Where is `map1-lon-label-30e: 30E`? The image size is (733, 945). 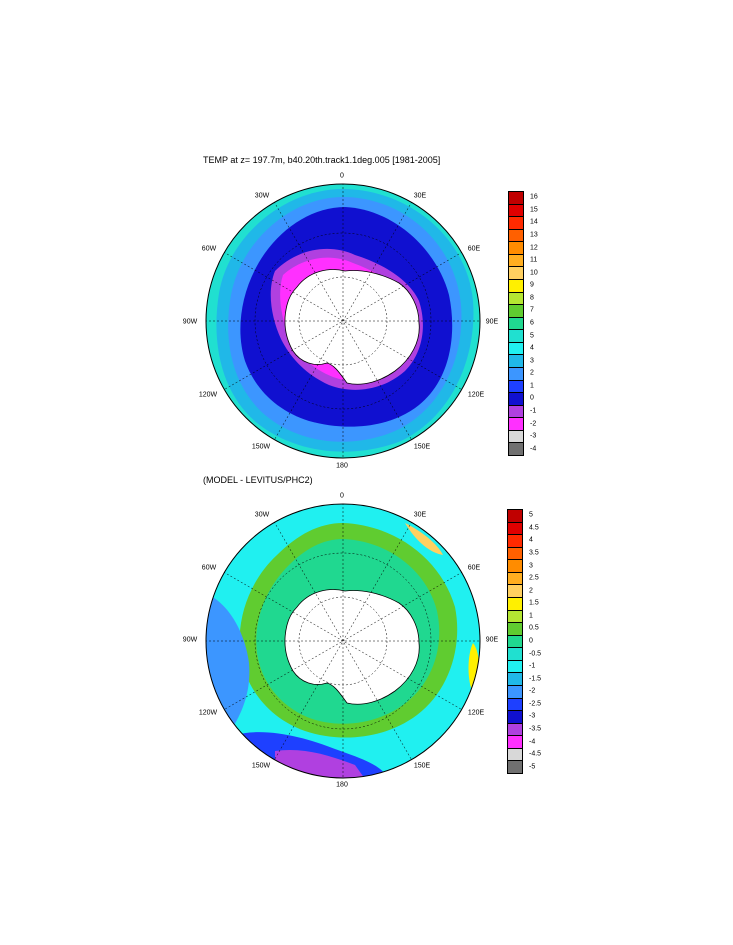
map1-lon-label-30e: 30E is located at coordinates (420, 196).